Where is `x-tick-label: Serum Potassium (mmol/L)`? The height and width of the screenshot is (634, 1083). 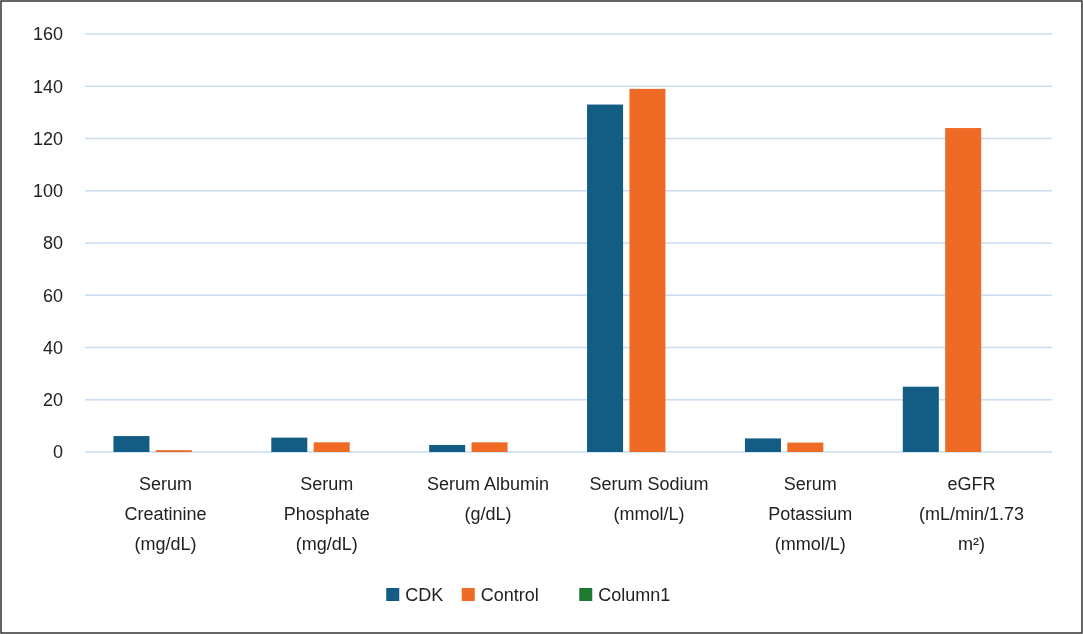
x-tick-label: Serum Potassium (mmol/L) is located at coordinates (810, 514).